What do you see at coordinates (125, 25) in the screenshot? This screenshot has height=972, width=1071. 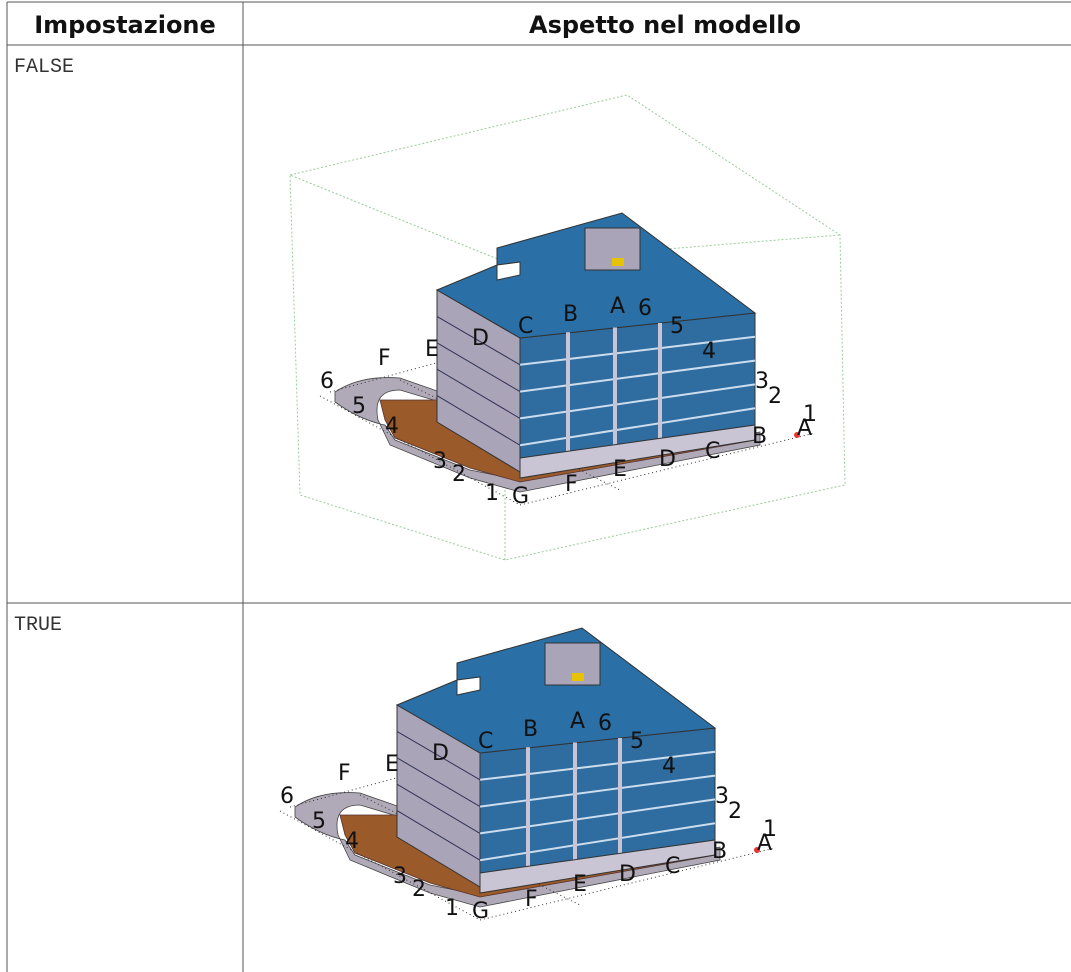 I see `header-cell: Impostazione` at bounding box center [125, 25].